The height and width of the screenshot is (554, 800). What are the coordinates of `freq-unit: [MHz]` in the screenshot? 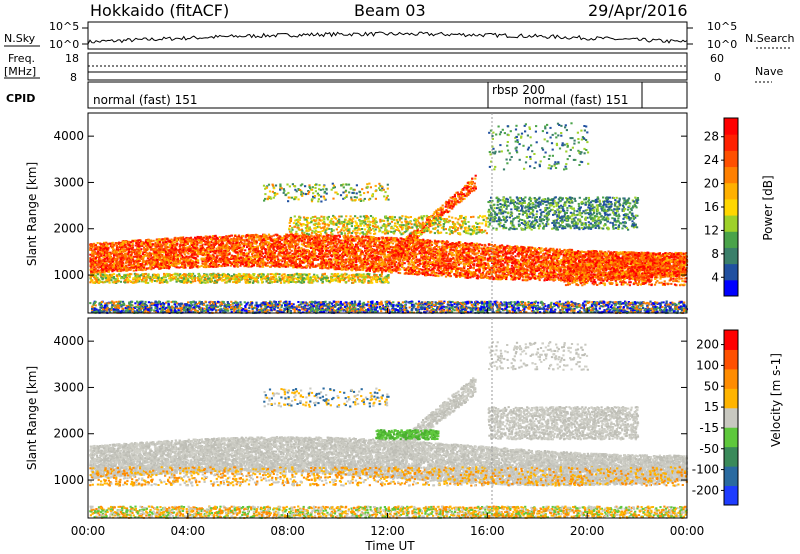 It's located at (20, 71).